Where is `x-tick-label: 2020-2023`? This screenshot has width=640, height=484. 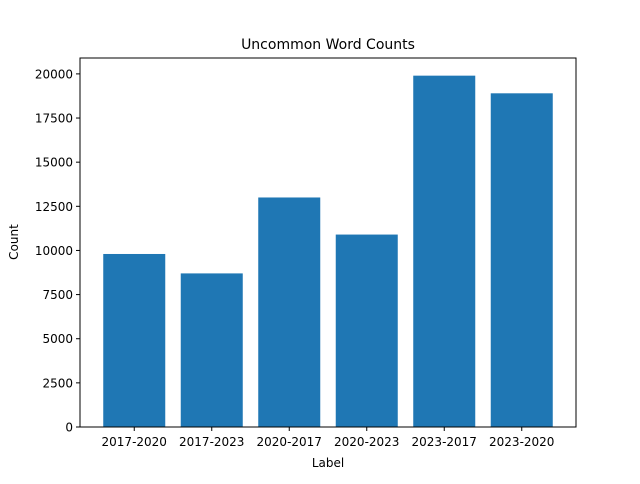 x-tick-label: 2020-2023 is located at coordinates (366, 442).